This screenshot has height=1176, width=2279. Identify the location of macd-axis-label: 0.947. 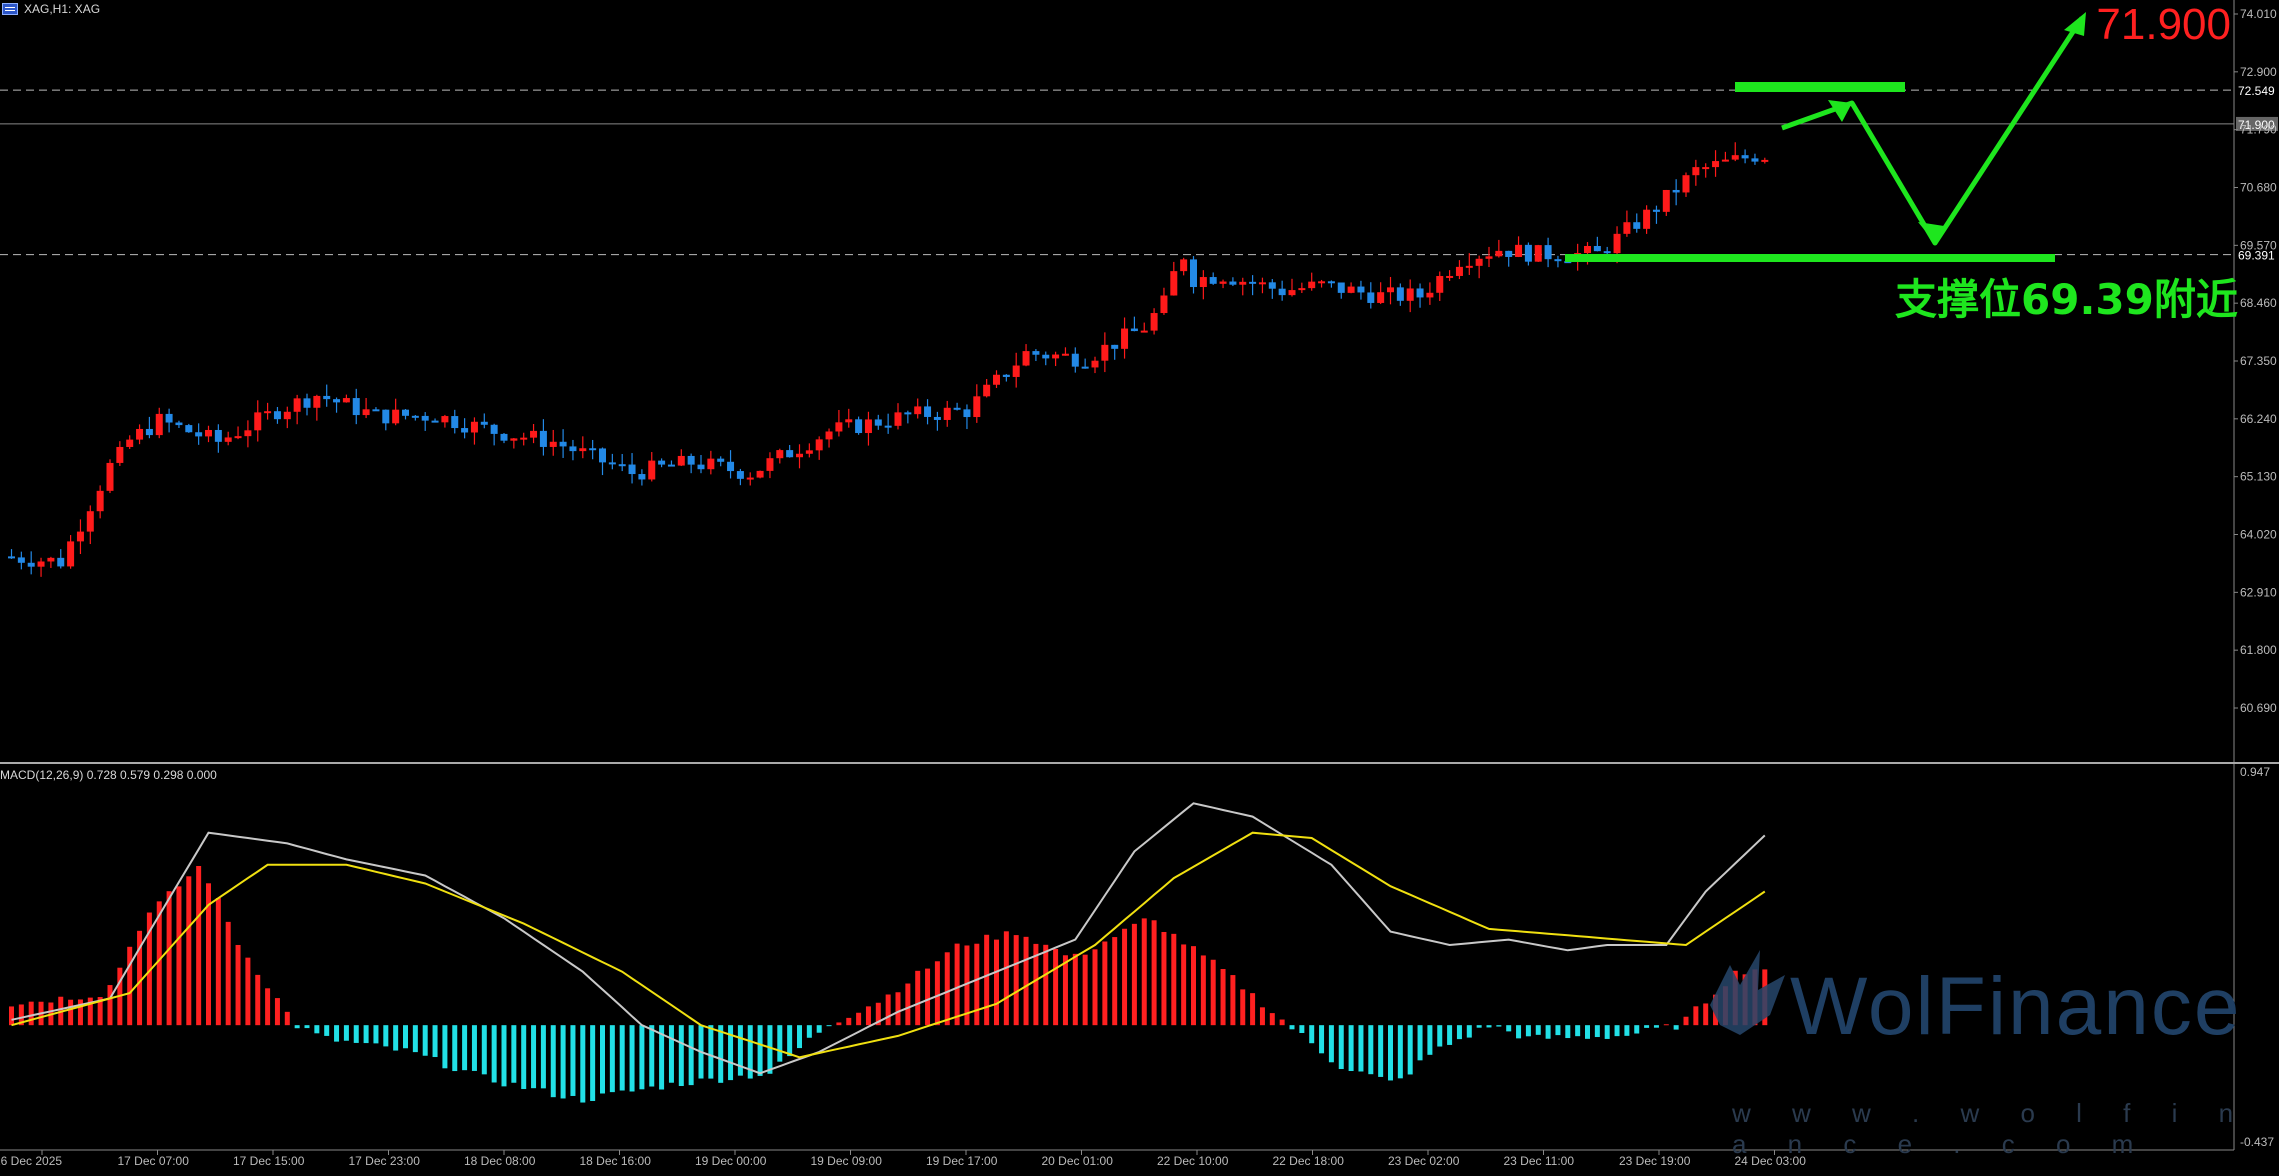
(2255, 772).